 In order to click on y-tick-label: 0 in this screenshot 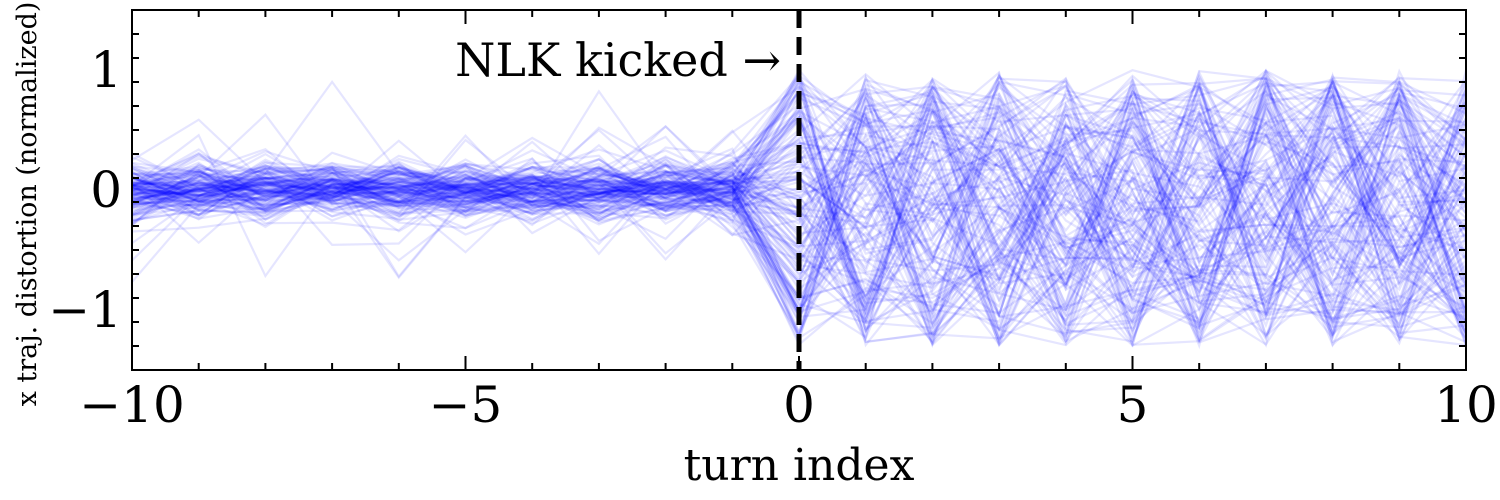, I will do `click(106, 190)`.